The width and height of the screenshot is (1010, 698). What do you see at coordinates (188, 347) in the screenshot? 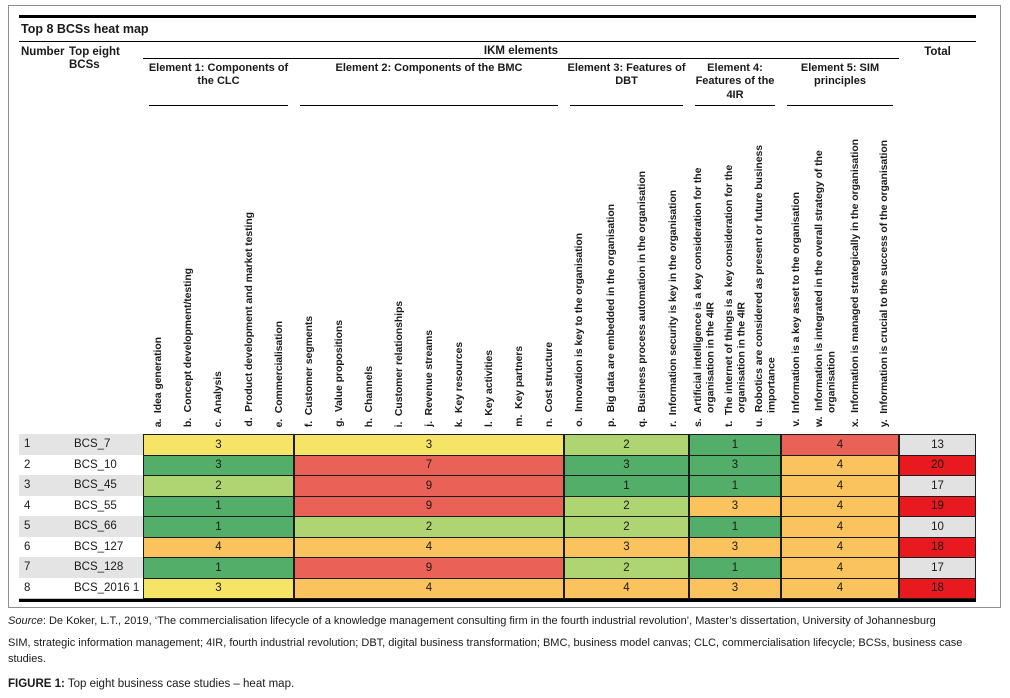
I see `column-label: b. Concept development/testing` at bounding box center [188, 347].